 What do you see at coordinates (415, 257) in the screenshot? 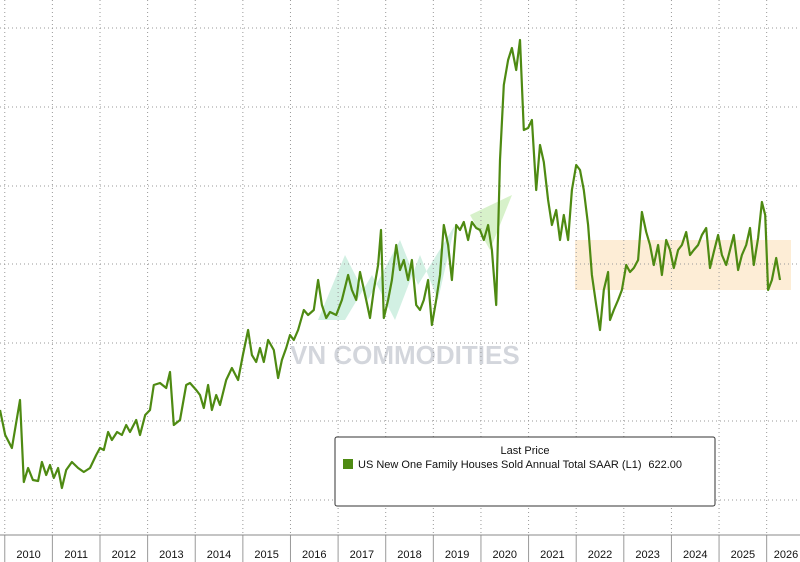
I see `watermark-logo` at bounding box center [415, 257].